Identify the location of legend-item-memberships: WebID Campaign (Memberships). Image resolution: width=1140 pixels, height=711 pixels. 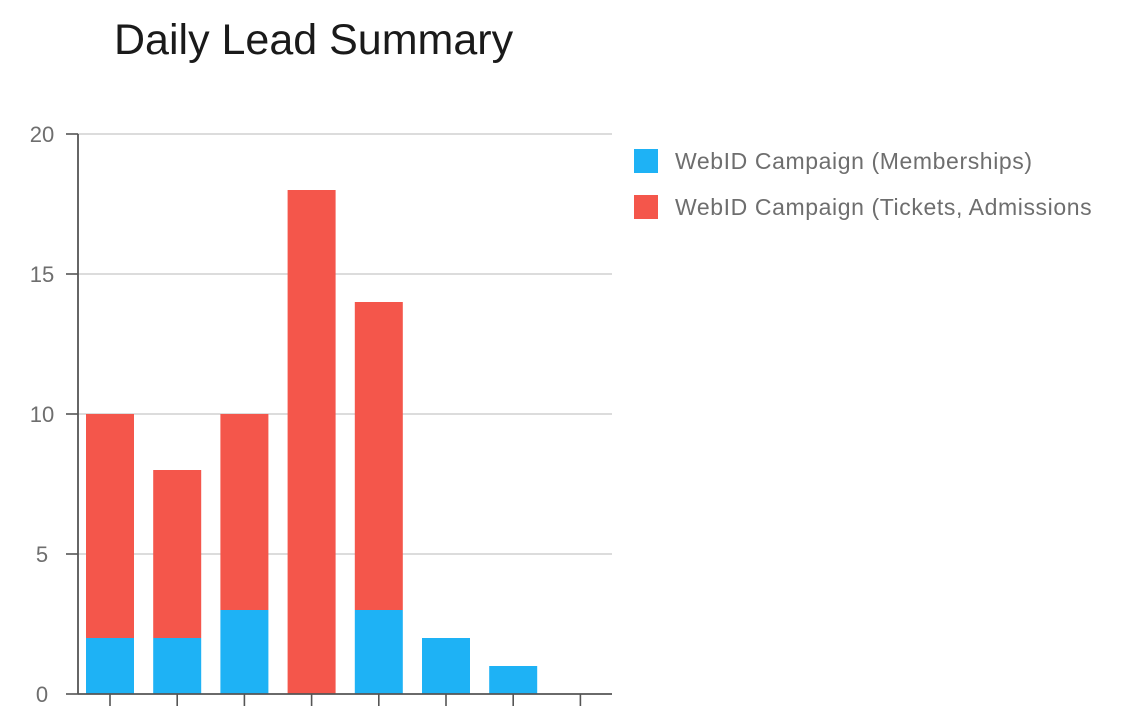
(863, 161).